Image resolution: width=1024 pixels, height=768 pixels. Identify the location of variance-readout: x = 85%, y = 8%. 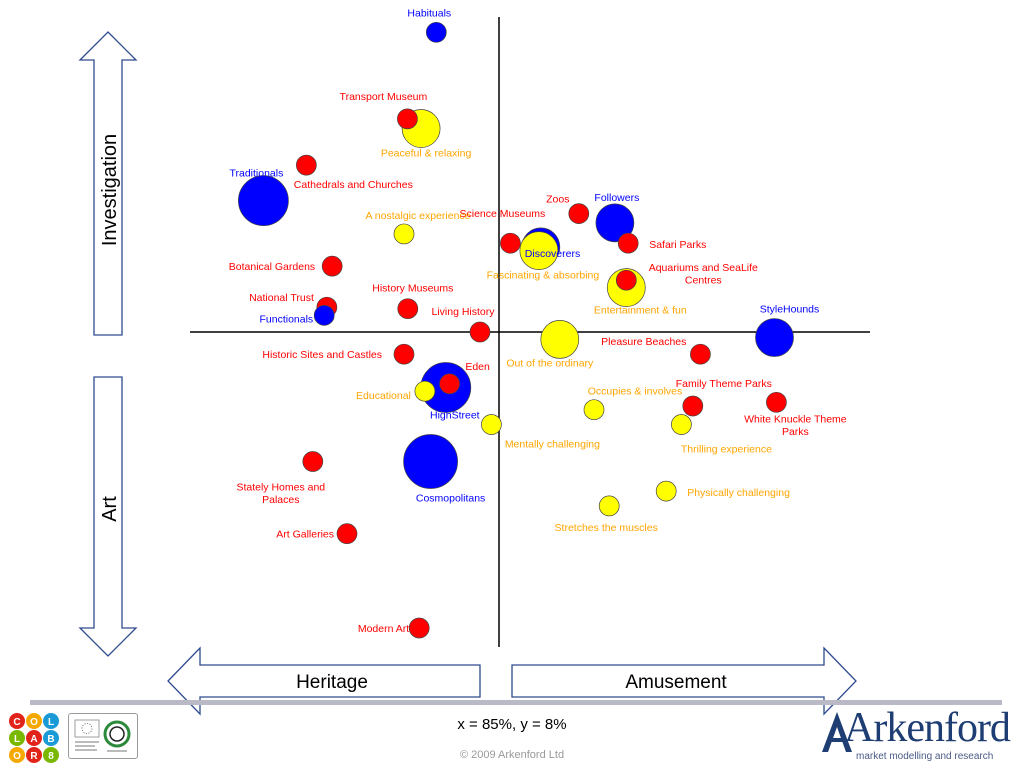
(512, 724).